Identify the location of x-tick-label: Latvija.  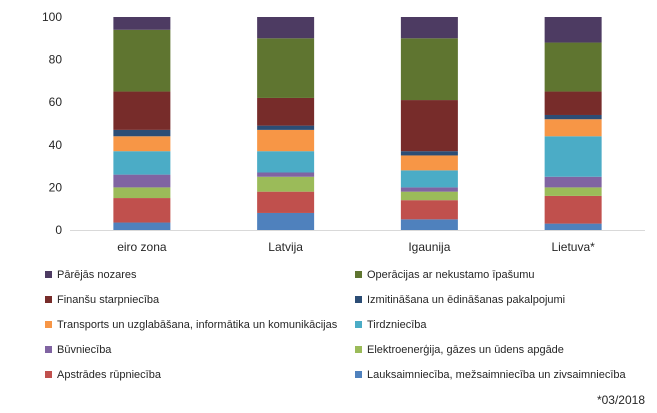
(285, 247).